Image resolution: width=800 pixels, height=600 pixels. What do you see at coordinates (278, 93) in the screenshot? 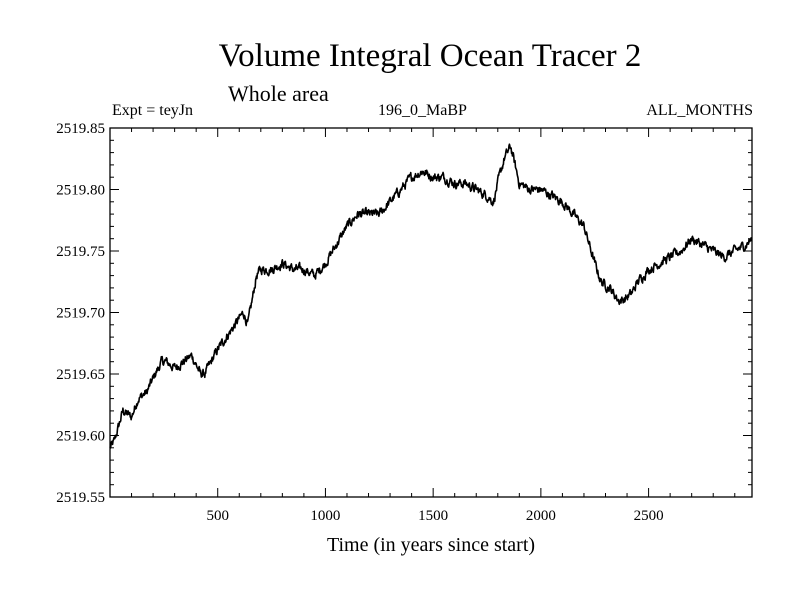
I see `chart-subtitle: Whole area` at bounding box center [278, 93].